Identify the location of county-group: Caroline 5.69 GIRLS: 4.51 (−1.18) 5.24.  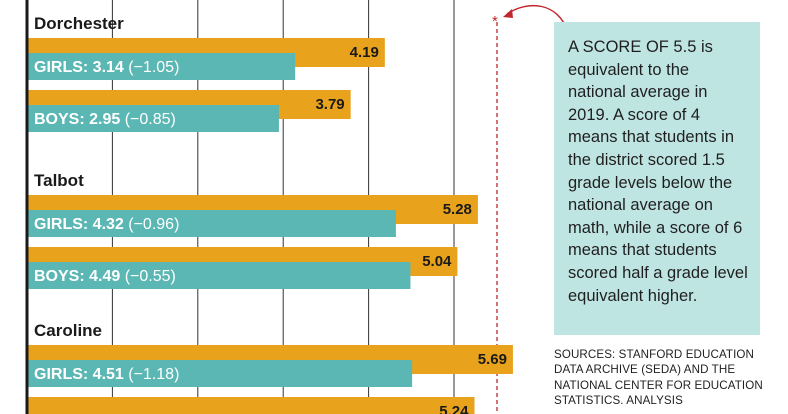
(270, 367).